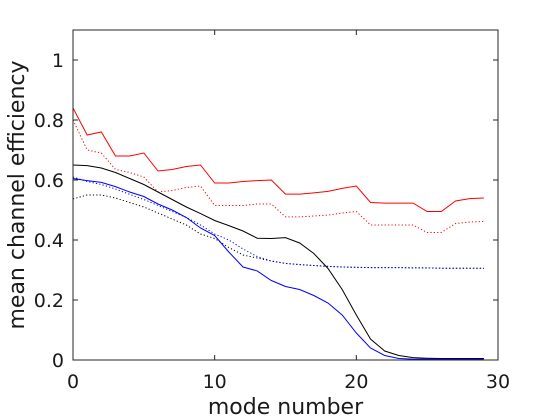 The height and width of the screenshot is (420, 560). I want to click on y-tick-label: 0.6, so click(49, 181).